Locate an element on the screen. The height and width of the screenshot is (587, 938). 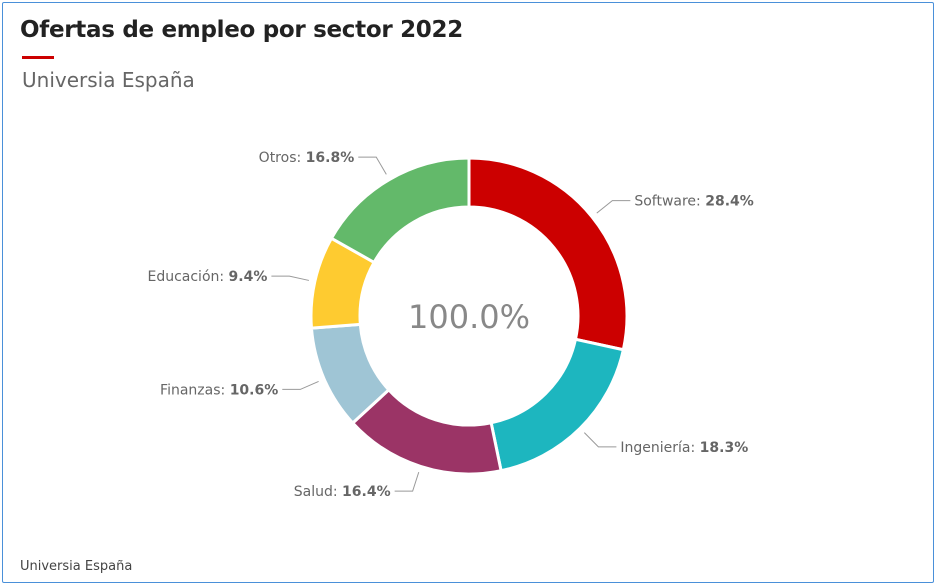
slice-label-value: 28.4% is located at coordinates (729, 202).